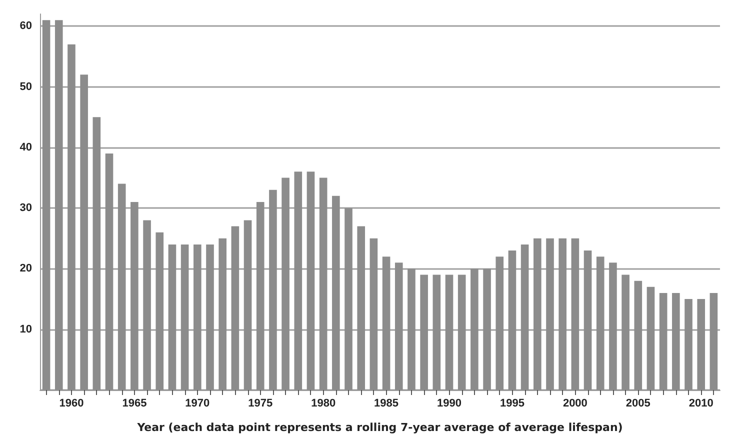  What do you see at coordinates (134, 404) in the screenshot?
I see `x-tick-label: 1965` at bounding box center [134, 404].